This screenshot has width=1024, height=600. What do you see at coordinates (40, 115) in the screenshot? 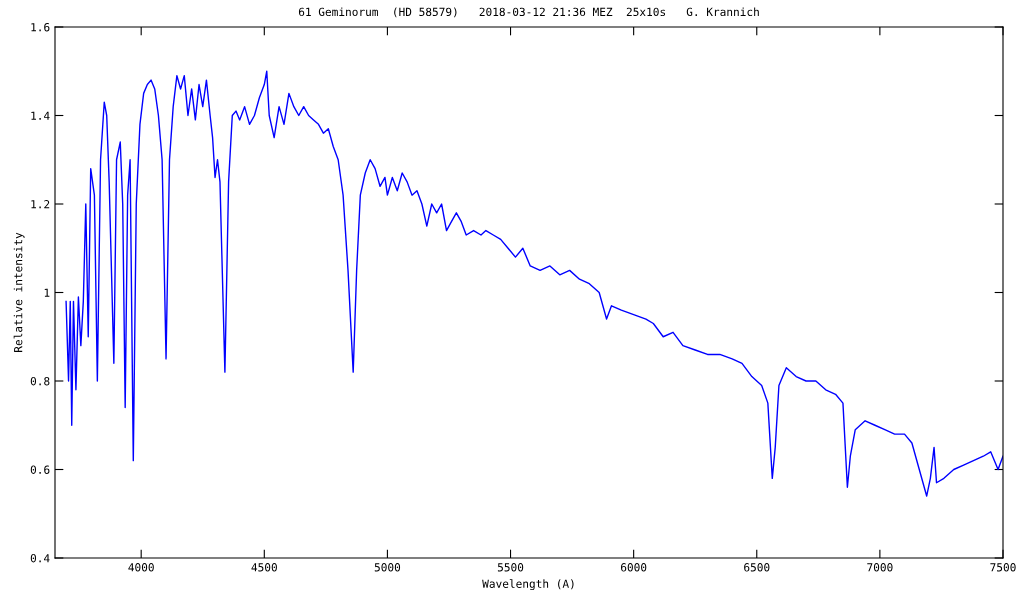
I see `y-tick-label: 1.4` at bounding box center [40, 115].